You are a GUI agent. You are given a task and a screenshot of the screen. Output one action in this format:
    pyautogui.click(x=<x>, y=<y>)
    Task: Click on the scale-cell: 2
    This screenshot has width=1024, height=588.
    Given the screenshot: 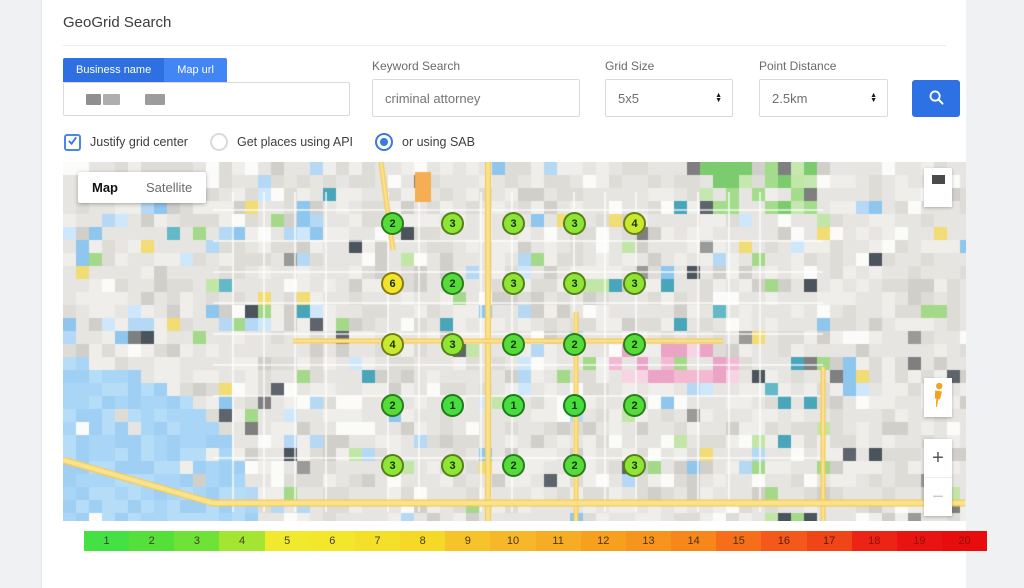 What is the action you would take?
    pyautogui.click(x=152, y=541)
    